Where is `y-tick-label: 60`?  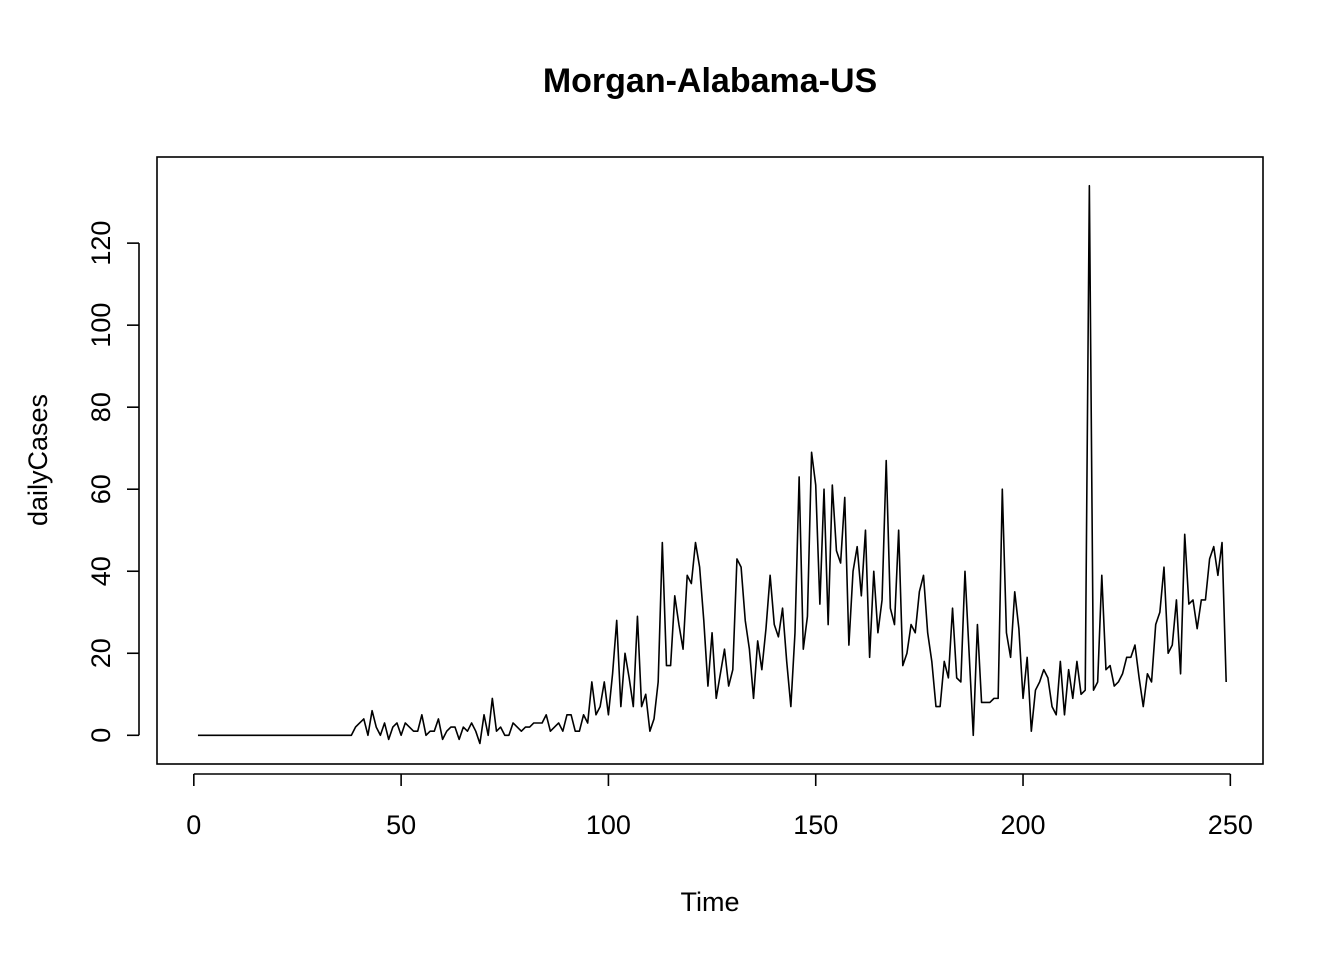 y-tick-label: 60 is located at coordinates (101, 489).